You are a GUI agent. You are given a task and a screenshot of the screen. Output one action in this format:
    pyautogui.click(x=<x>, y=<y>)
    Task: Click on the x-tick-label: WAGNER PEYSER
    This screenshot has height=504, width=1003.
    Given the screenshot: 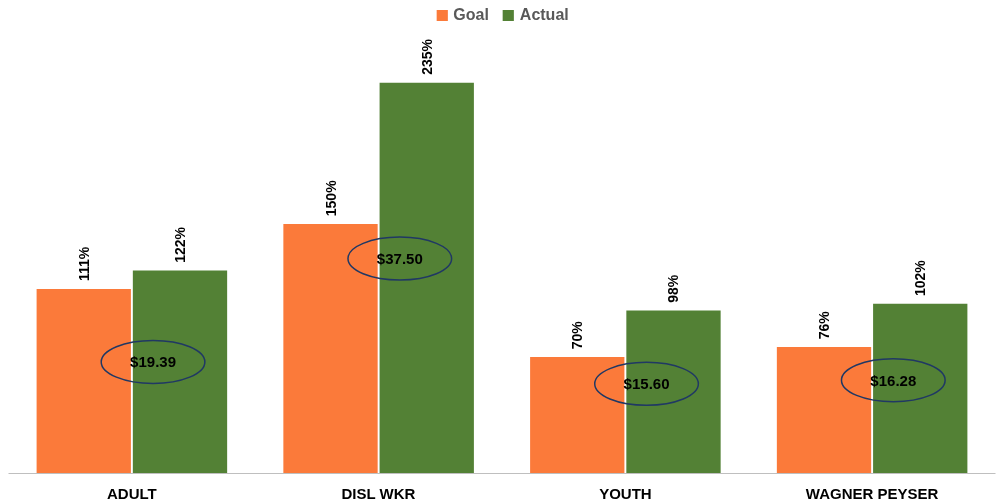 What is the action you would take?
    pyautogui.click(x=872, y=493)
    